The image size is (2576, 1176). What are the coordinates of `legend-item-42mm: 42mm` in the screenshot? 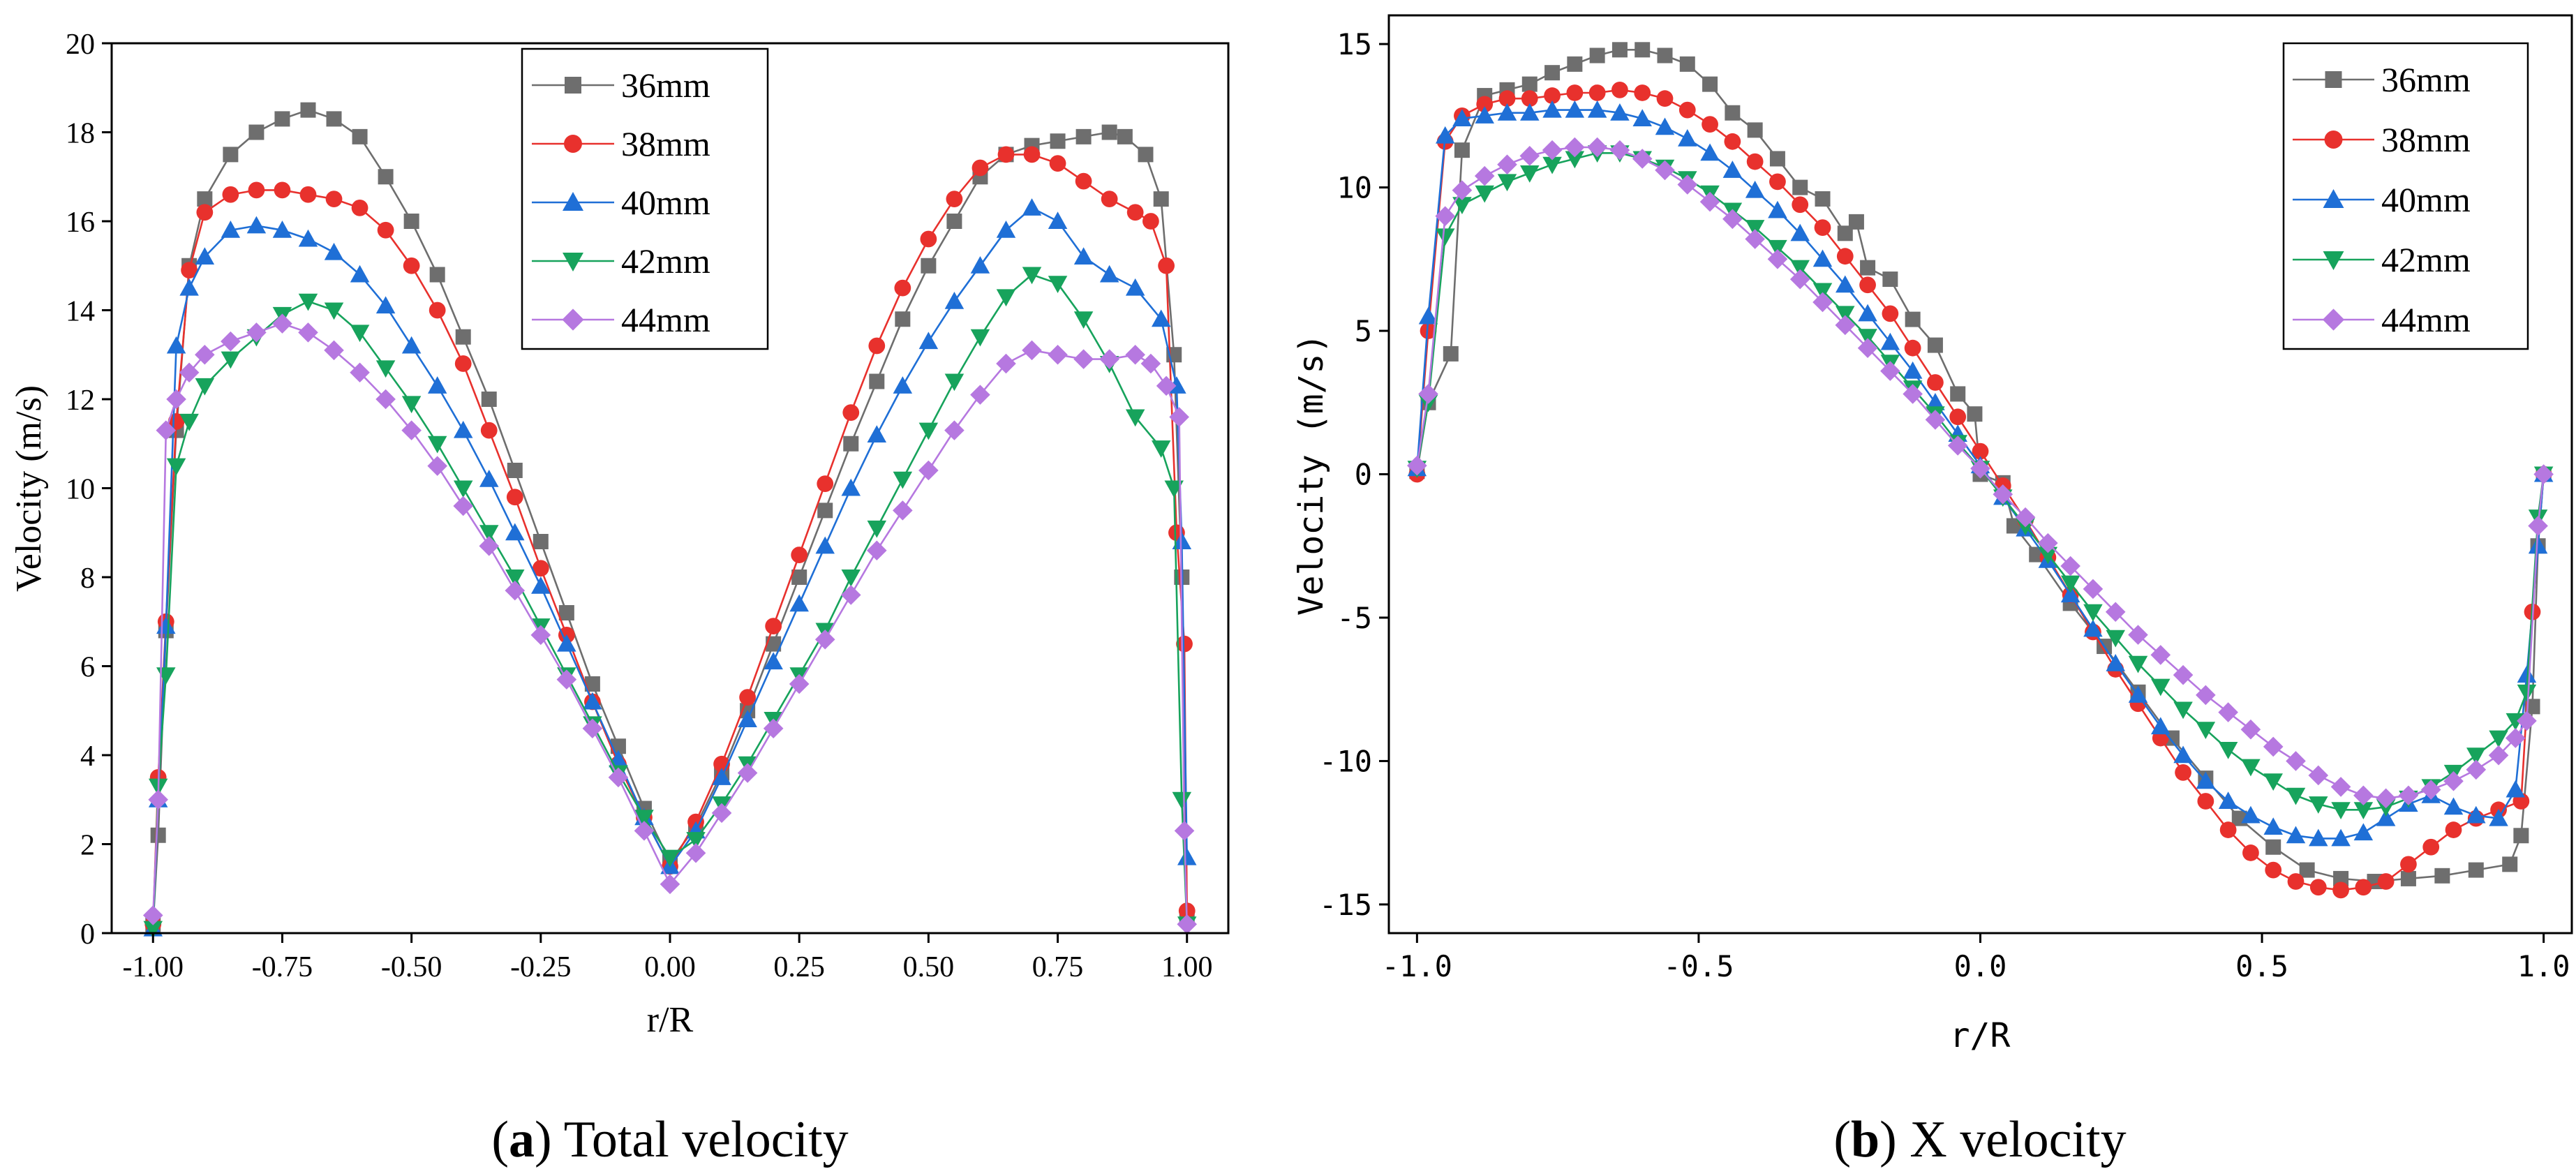 It's located at (2382, 259).